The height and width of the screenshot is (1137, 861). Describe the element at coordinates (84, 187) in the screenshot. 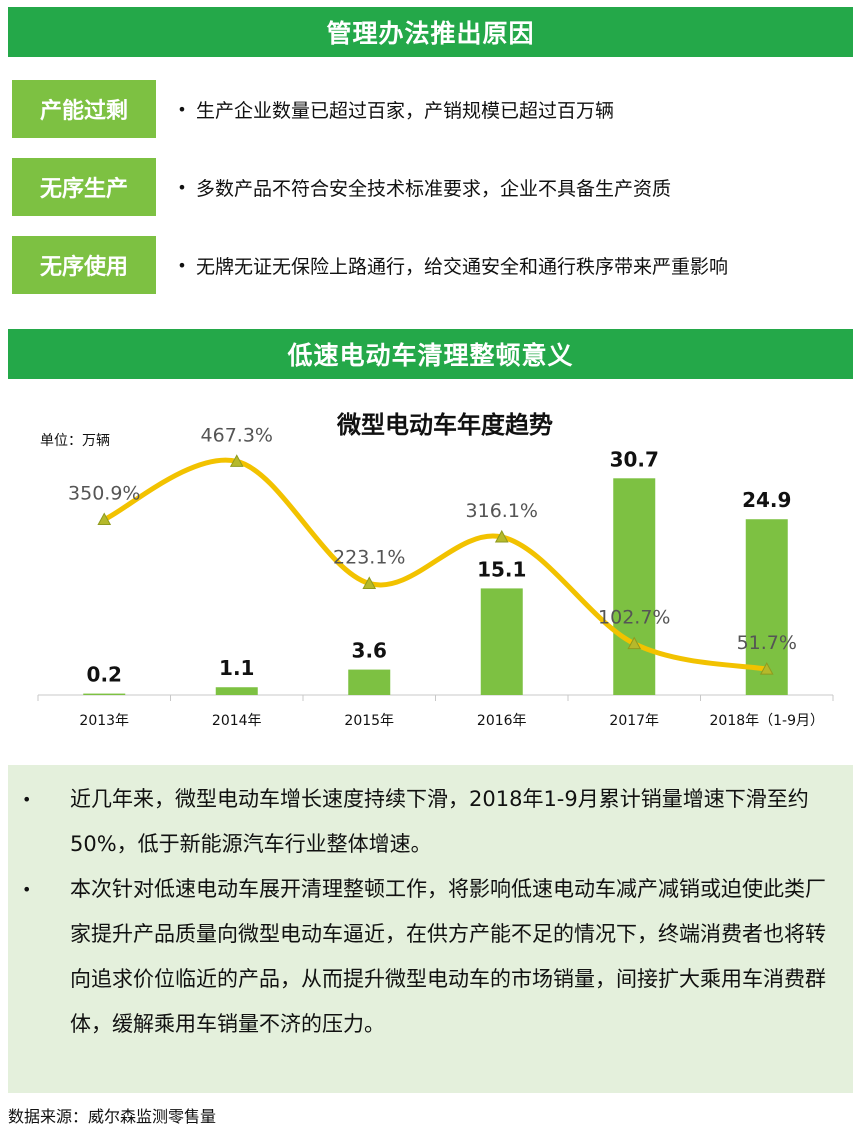

I see `reason-tag: 无序生产` at that location.